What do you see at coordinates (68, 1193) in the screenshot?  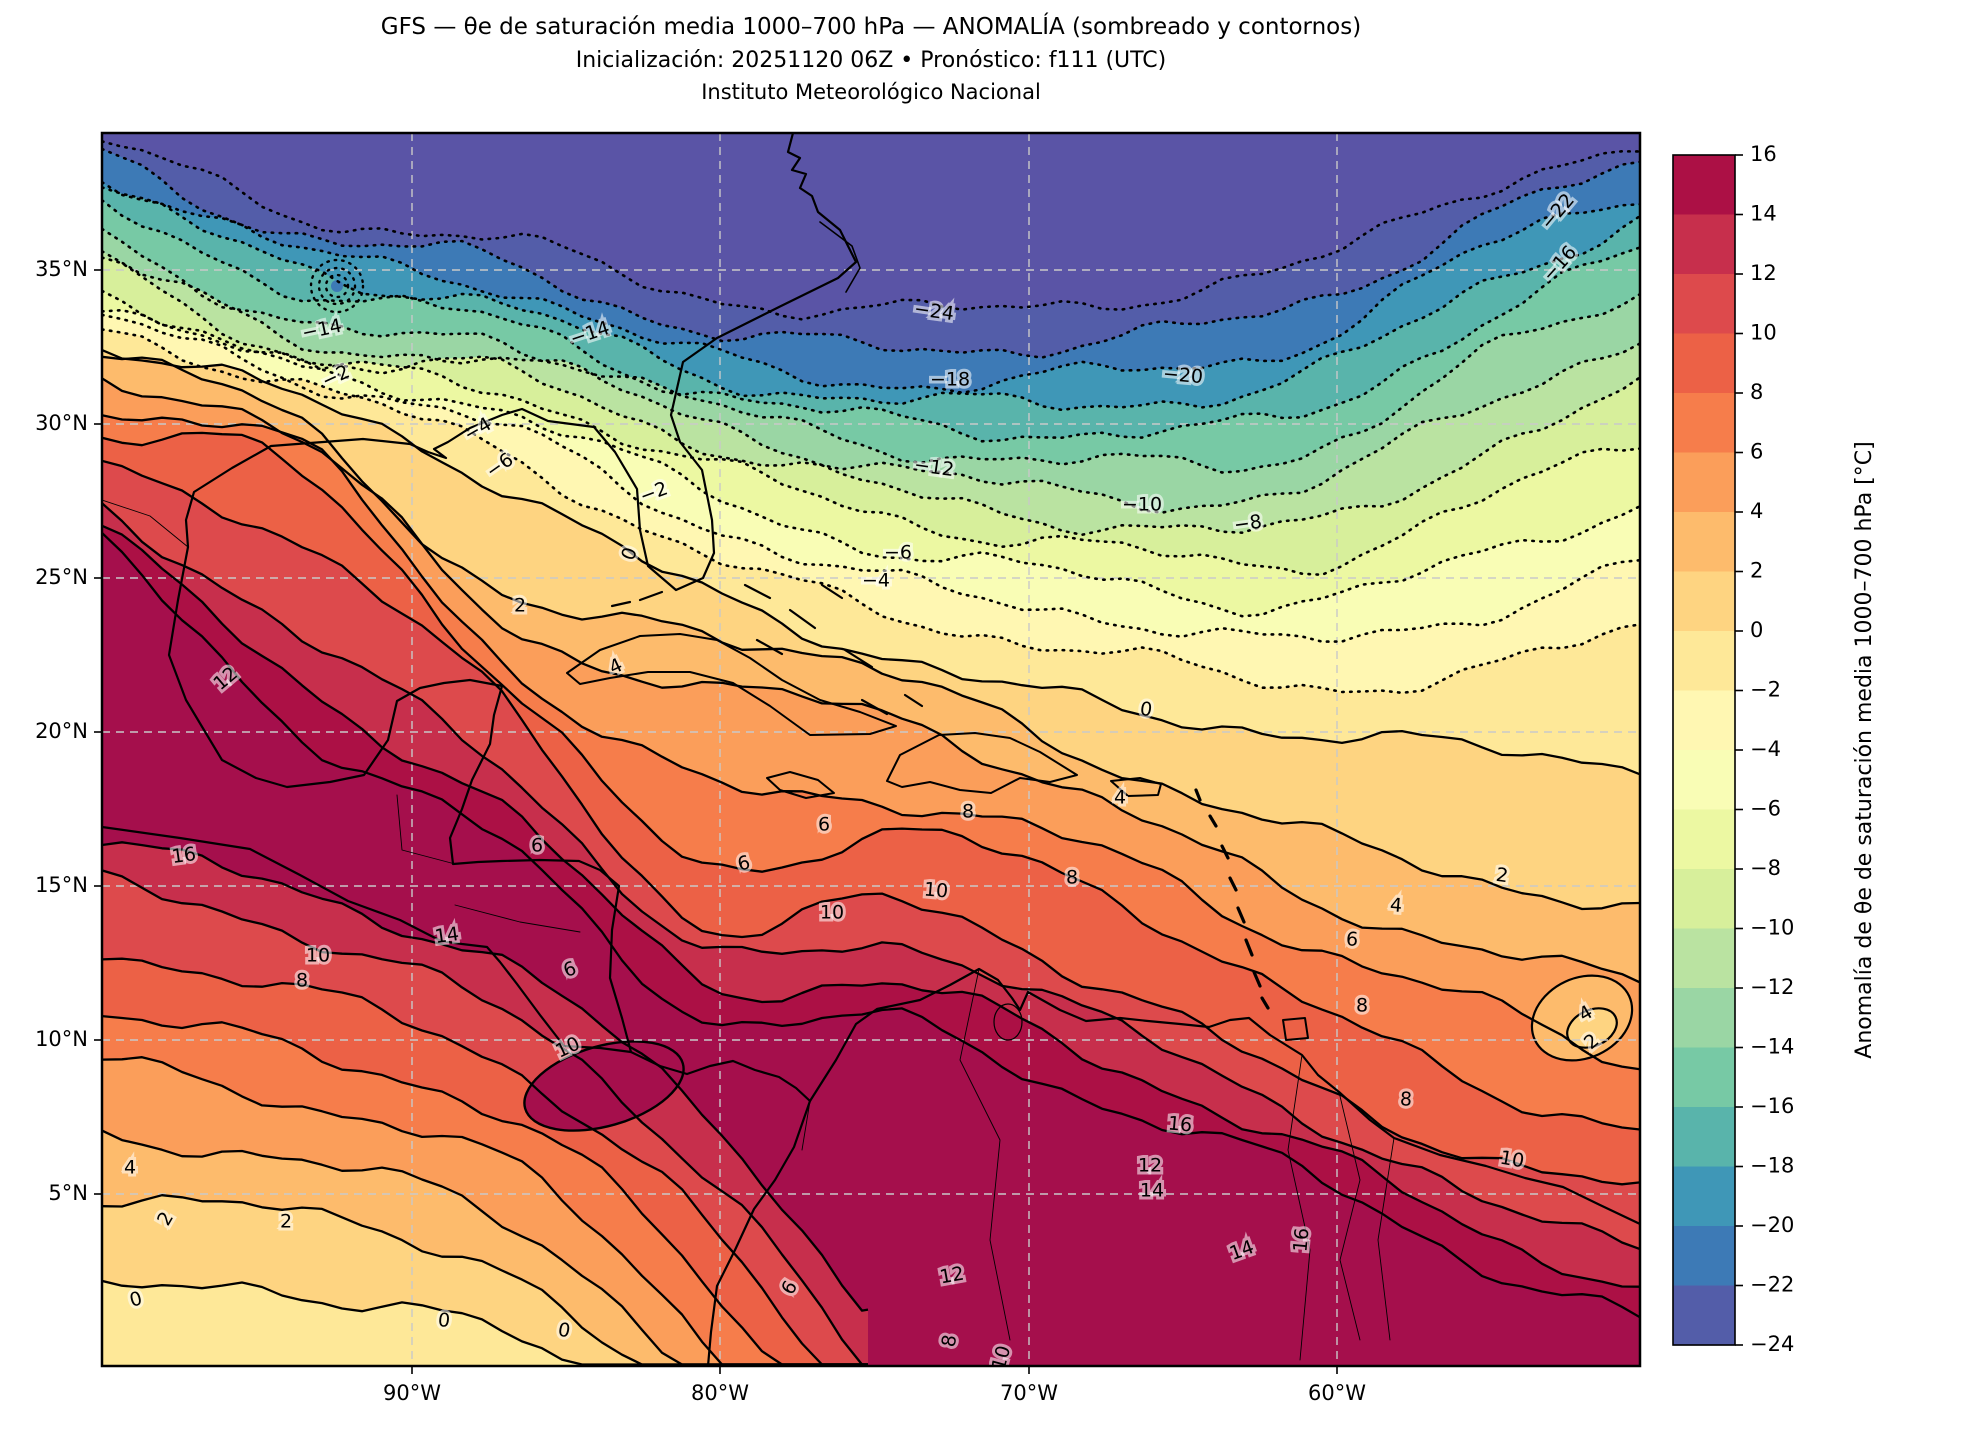 I see `y-tick-label: 5°N` at bounding box center [68, 1193].